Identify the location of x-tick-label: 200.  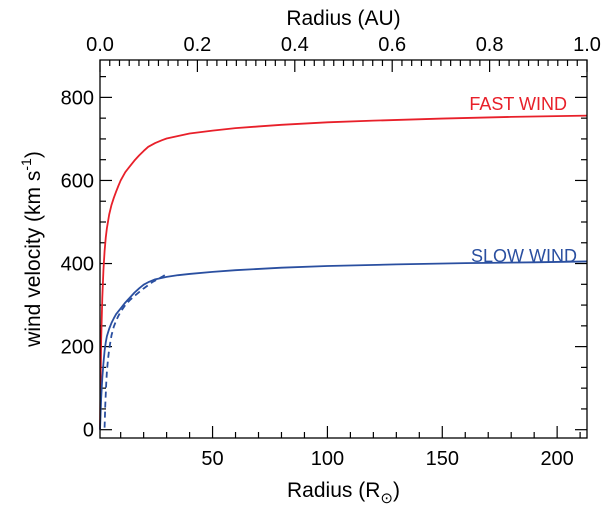
(556, 459).